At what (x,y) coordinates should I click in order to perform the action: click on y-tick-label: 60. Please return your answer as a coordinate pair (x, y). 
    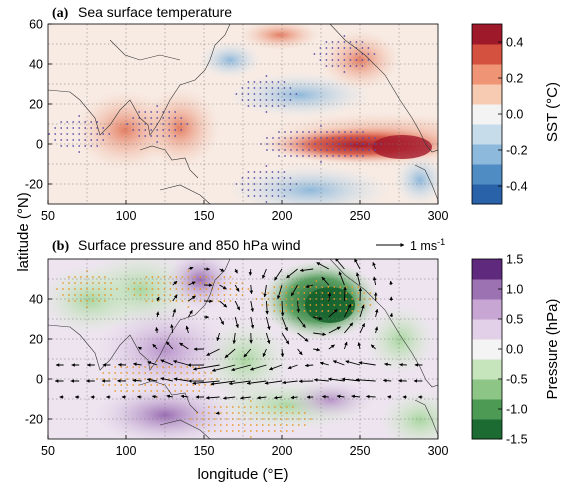
    Looking at the image, I should click on (36, 25).